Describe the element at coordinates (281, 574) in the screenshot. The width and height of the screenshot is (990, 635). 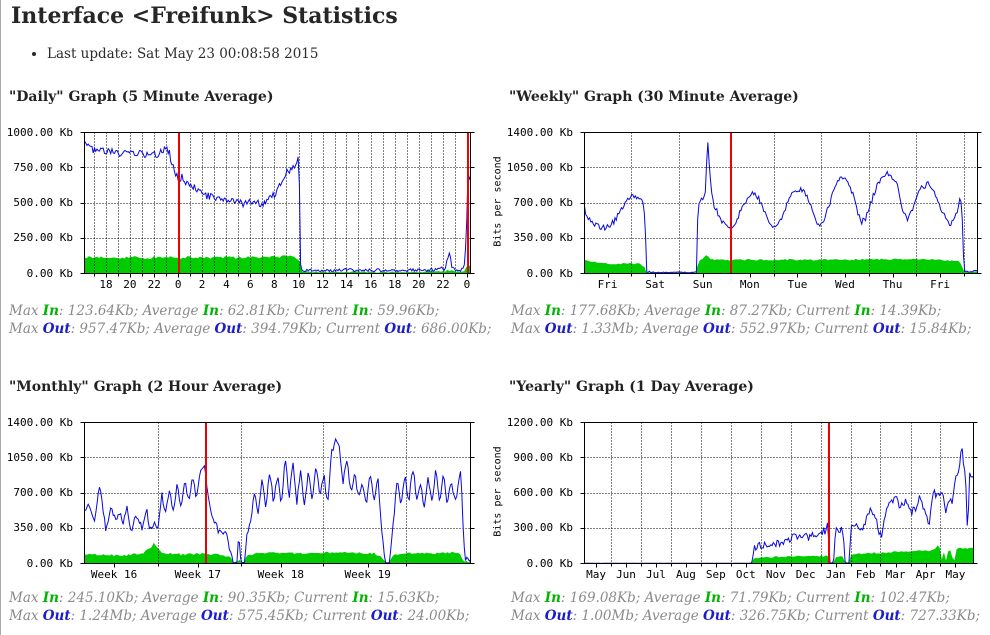
I see `x-tick-label: Week 18` at that location.